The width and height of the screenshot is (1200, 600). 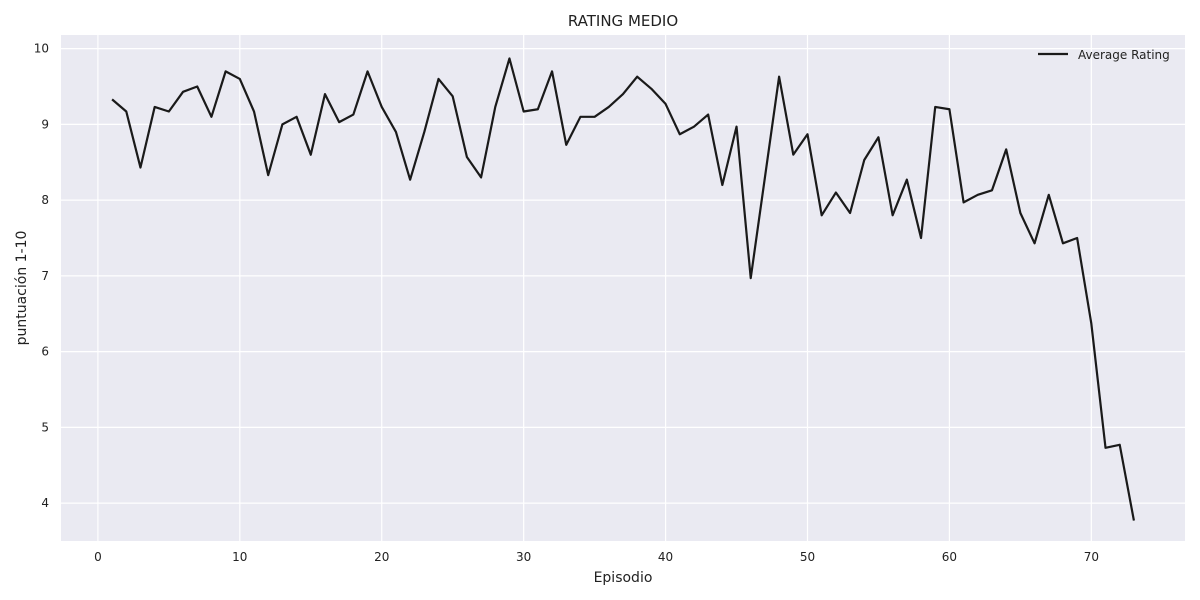 What do you see at coordinates (41, 49) in the screenshot?
I see `y-tick-label: 10` at bounding box center [41, 49].